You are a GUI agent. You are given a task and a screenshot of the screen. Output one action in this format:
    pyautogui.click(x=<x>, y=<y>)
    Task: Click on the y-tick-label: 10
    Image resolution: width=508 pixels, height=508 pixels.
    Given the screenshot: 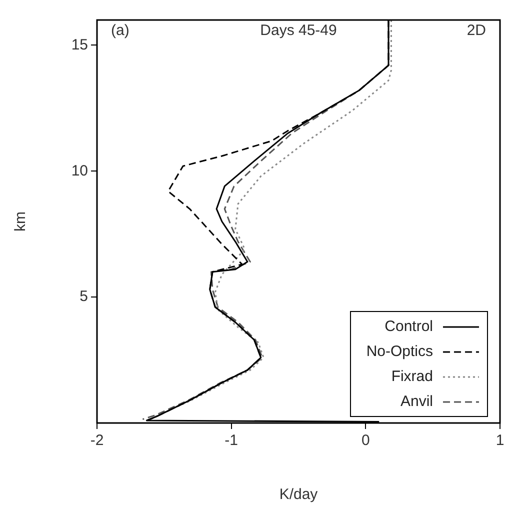 What is the action you would take?
    pyautogui.click(x=79, y=171)
    